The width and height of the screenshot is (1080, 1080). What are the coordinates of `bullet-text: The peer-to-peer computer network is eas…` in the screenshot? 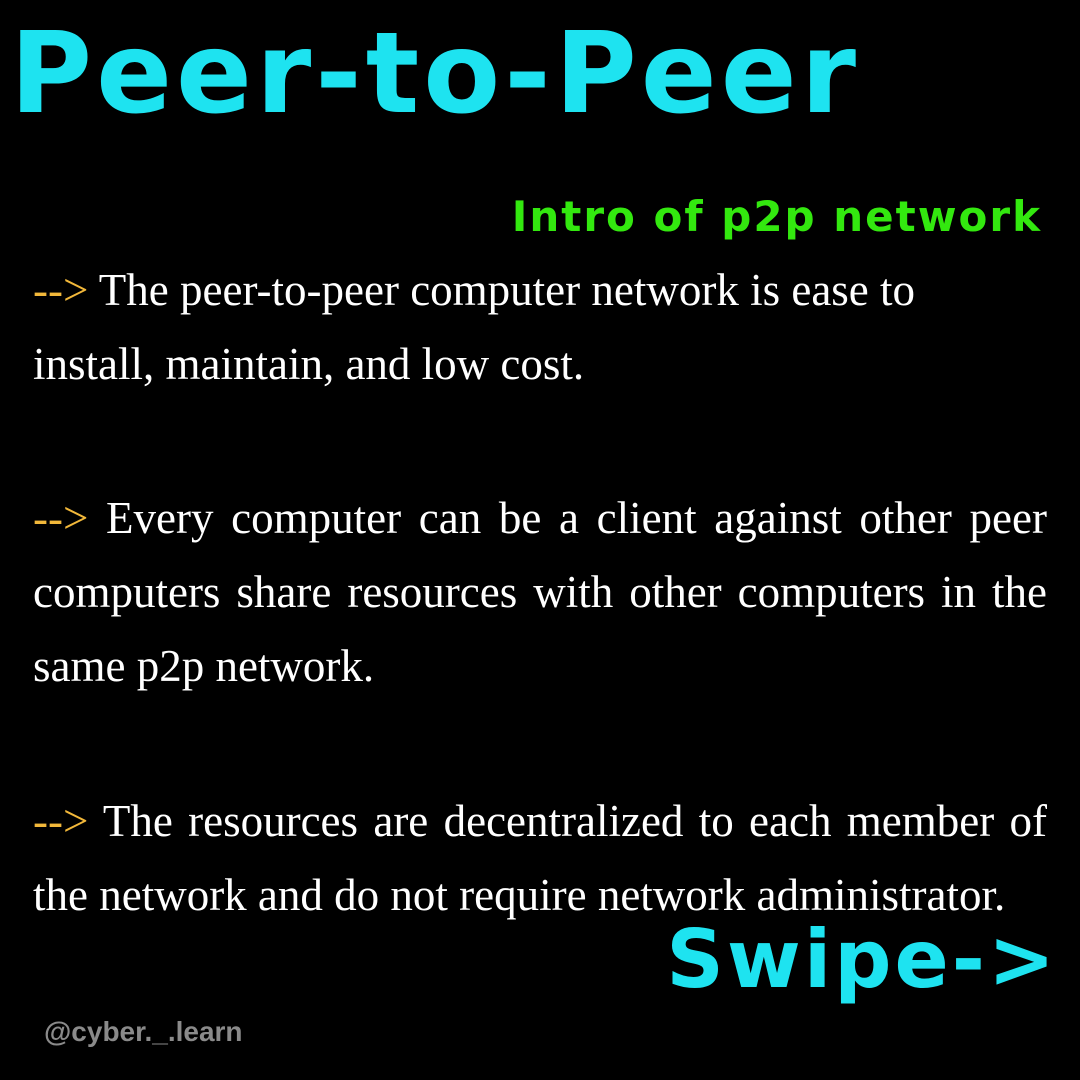 It's located at (474, 327).